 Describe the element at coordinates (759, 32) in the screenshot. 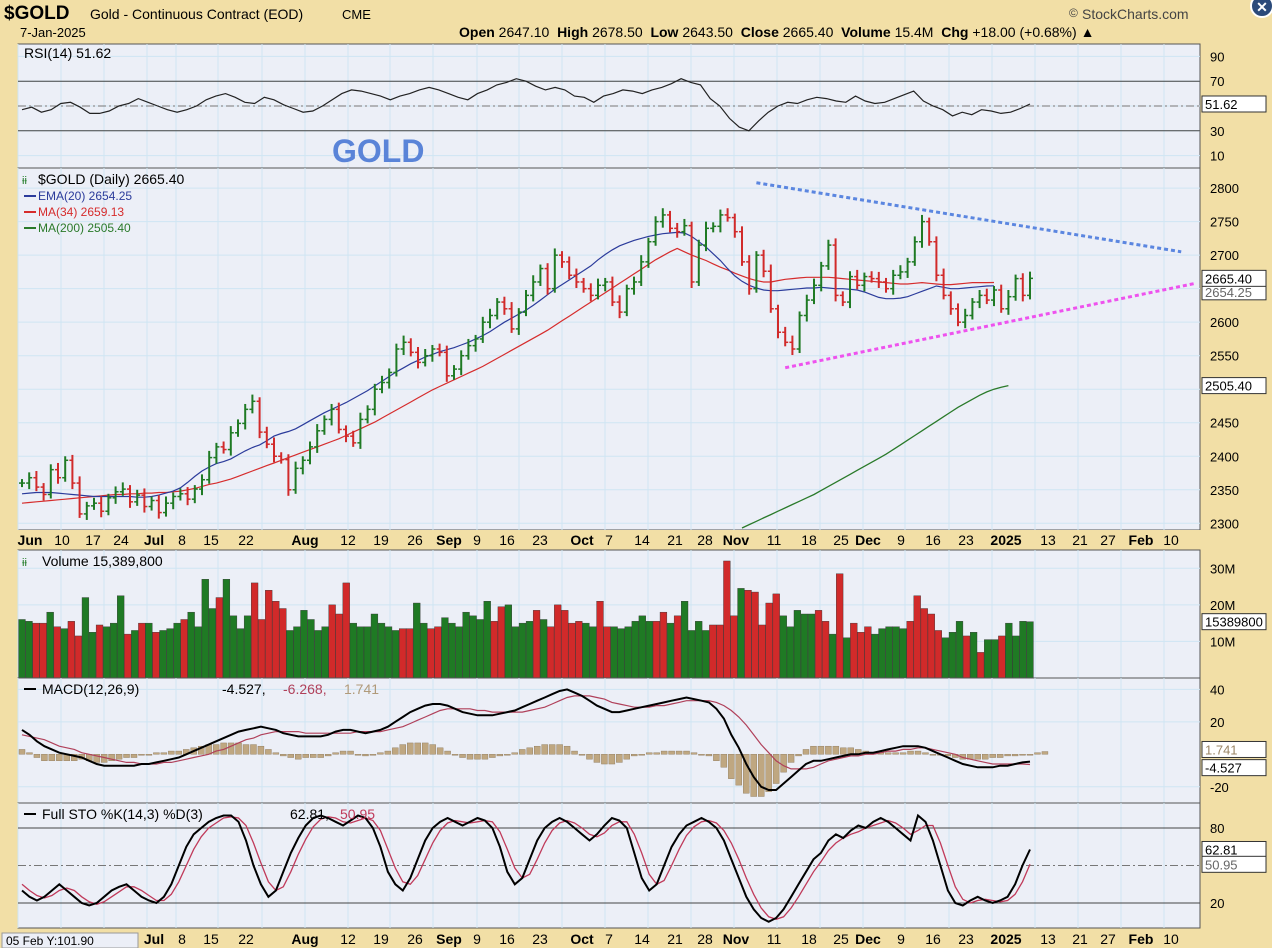

I see `close-label: Close` at that location.